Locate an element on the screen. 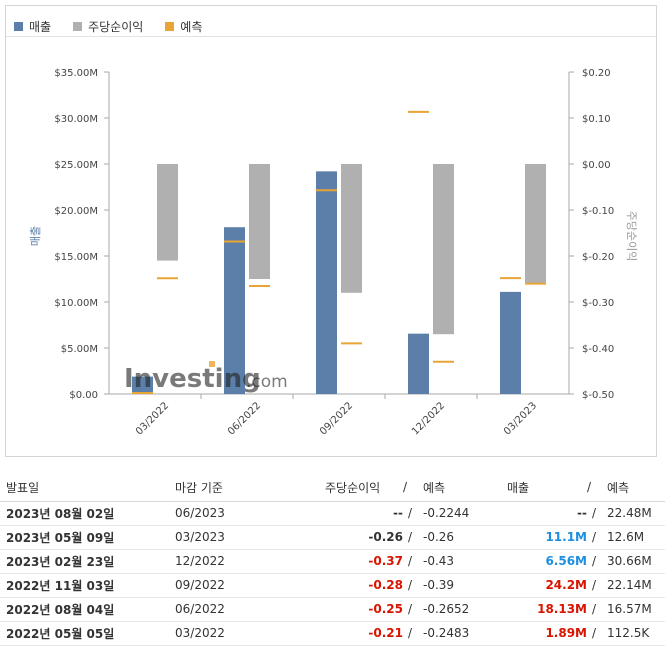 Image resolution: width=665 pixels, height=649 pixels. header-eps: 주당순이익 is located at coordinates (364, 488).